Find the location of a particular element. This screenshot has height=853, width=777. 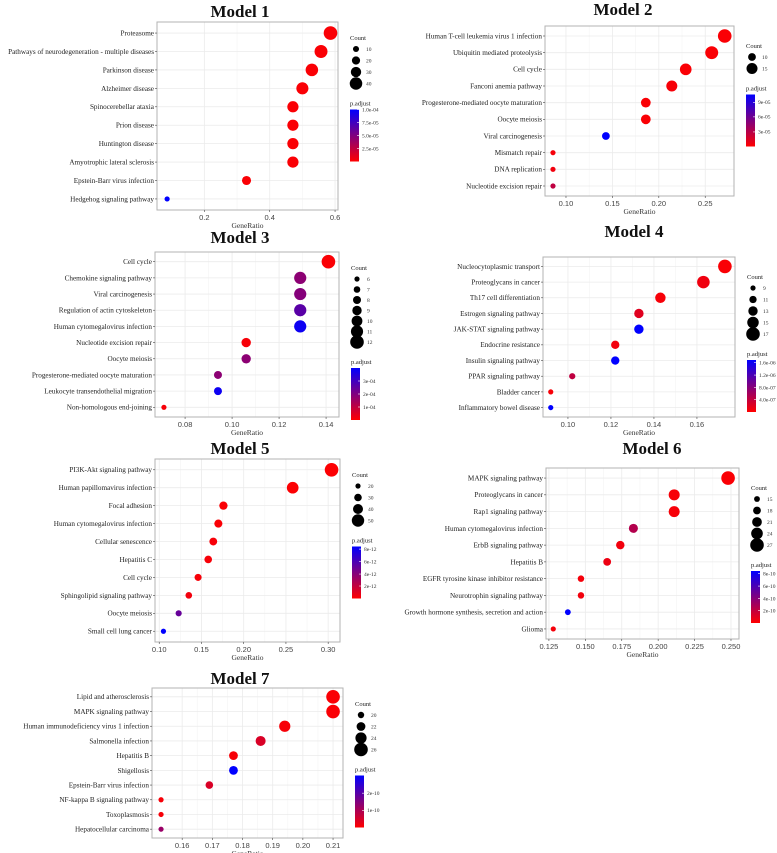

color-legend-title: p.adjust is located at coordinates (757, 354).